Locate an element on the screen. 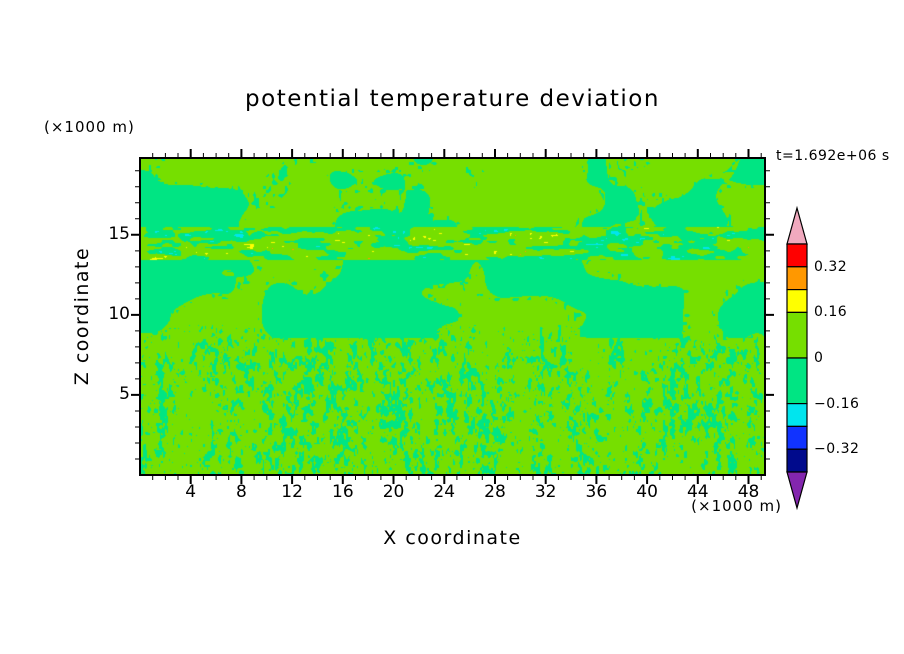 The width and height of the screenshot is (904, 654). colorbar-top-arrow is located at coordinates (797, 225).